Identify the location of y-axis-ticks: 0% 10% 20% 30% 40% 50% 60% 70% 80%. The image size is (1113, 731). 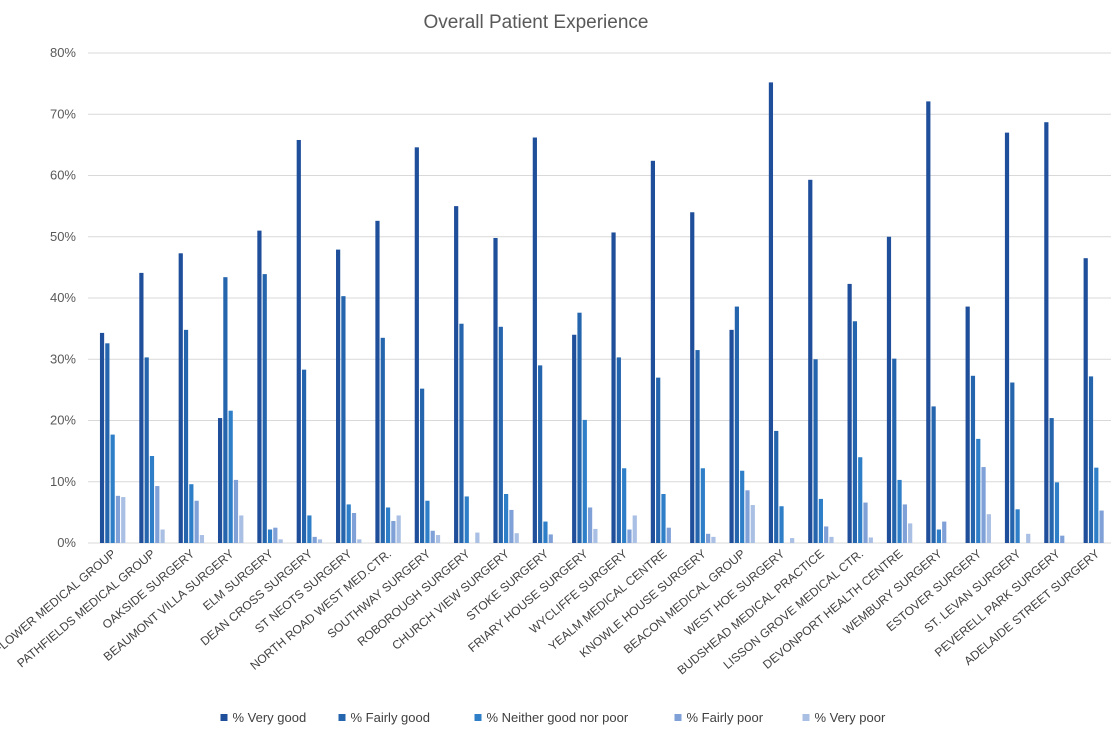
(63, 297).